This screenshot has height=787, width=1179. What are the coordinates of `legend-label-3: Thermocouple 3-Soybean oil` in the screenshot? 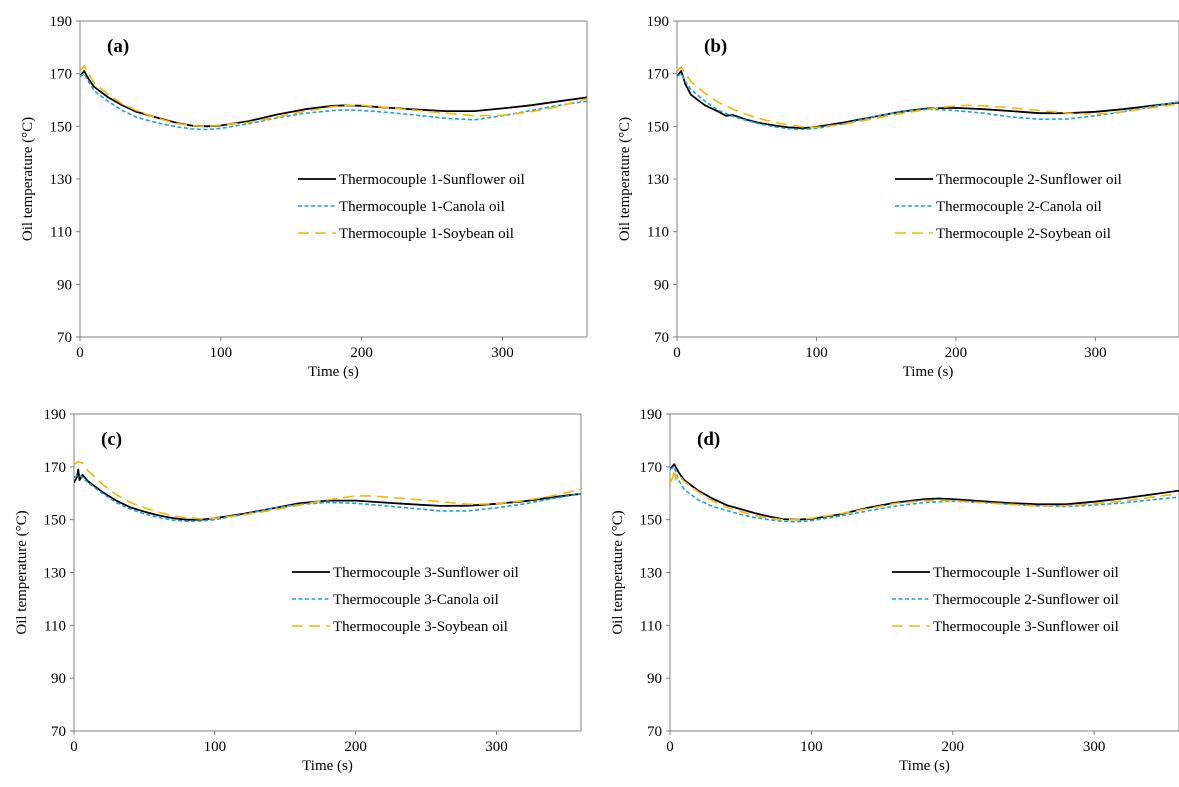 It's located at (420, 627).